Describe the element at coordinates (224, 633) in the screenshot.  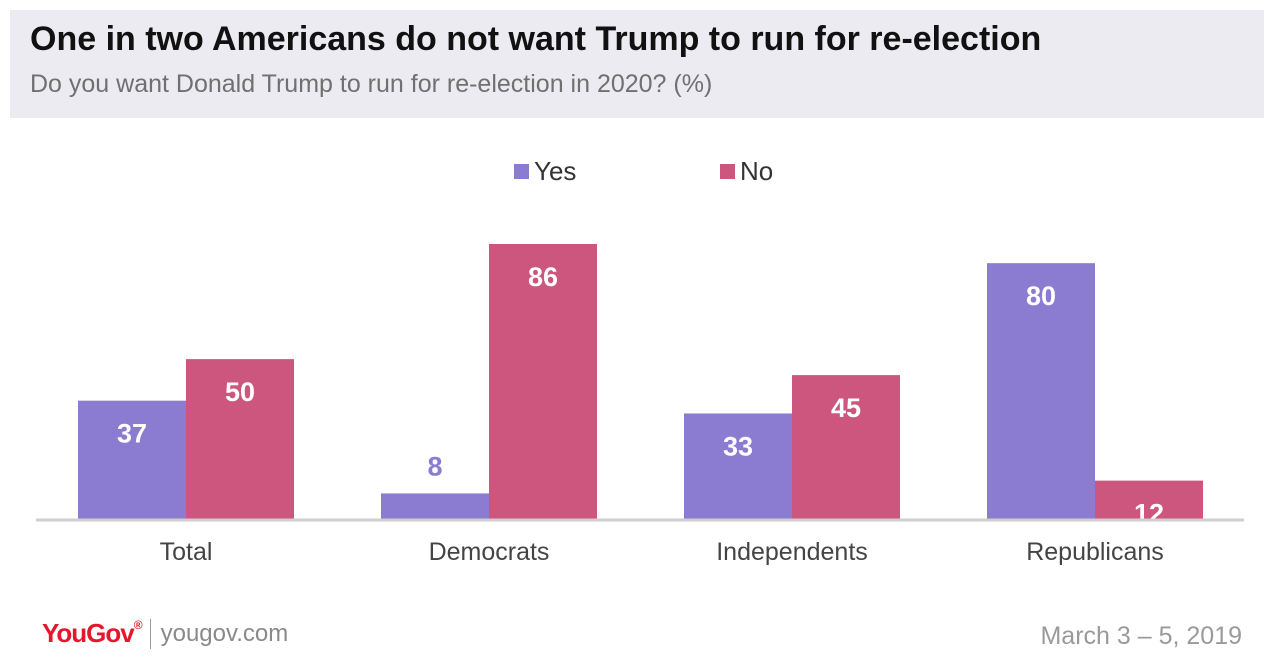
I see `site-url: yougov.com` at that location.